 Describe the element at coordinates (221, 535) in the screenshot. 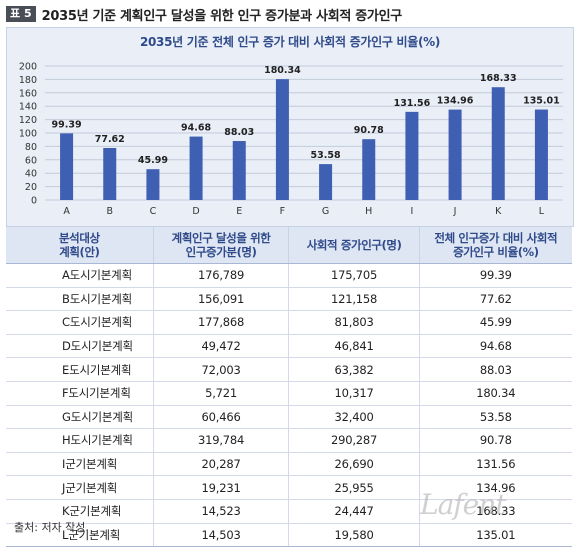

I see `value-cell: 14,503` at that location.